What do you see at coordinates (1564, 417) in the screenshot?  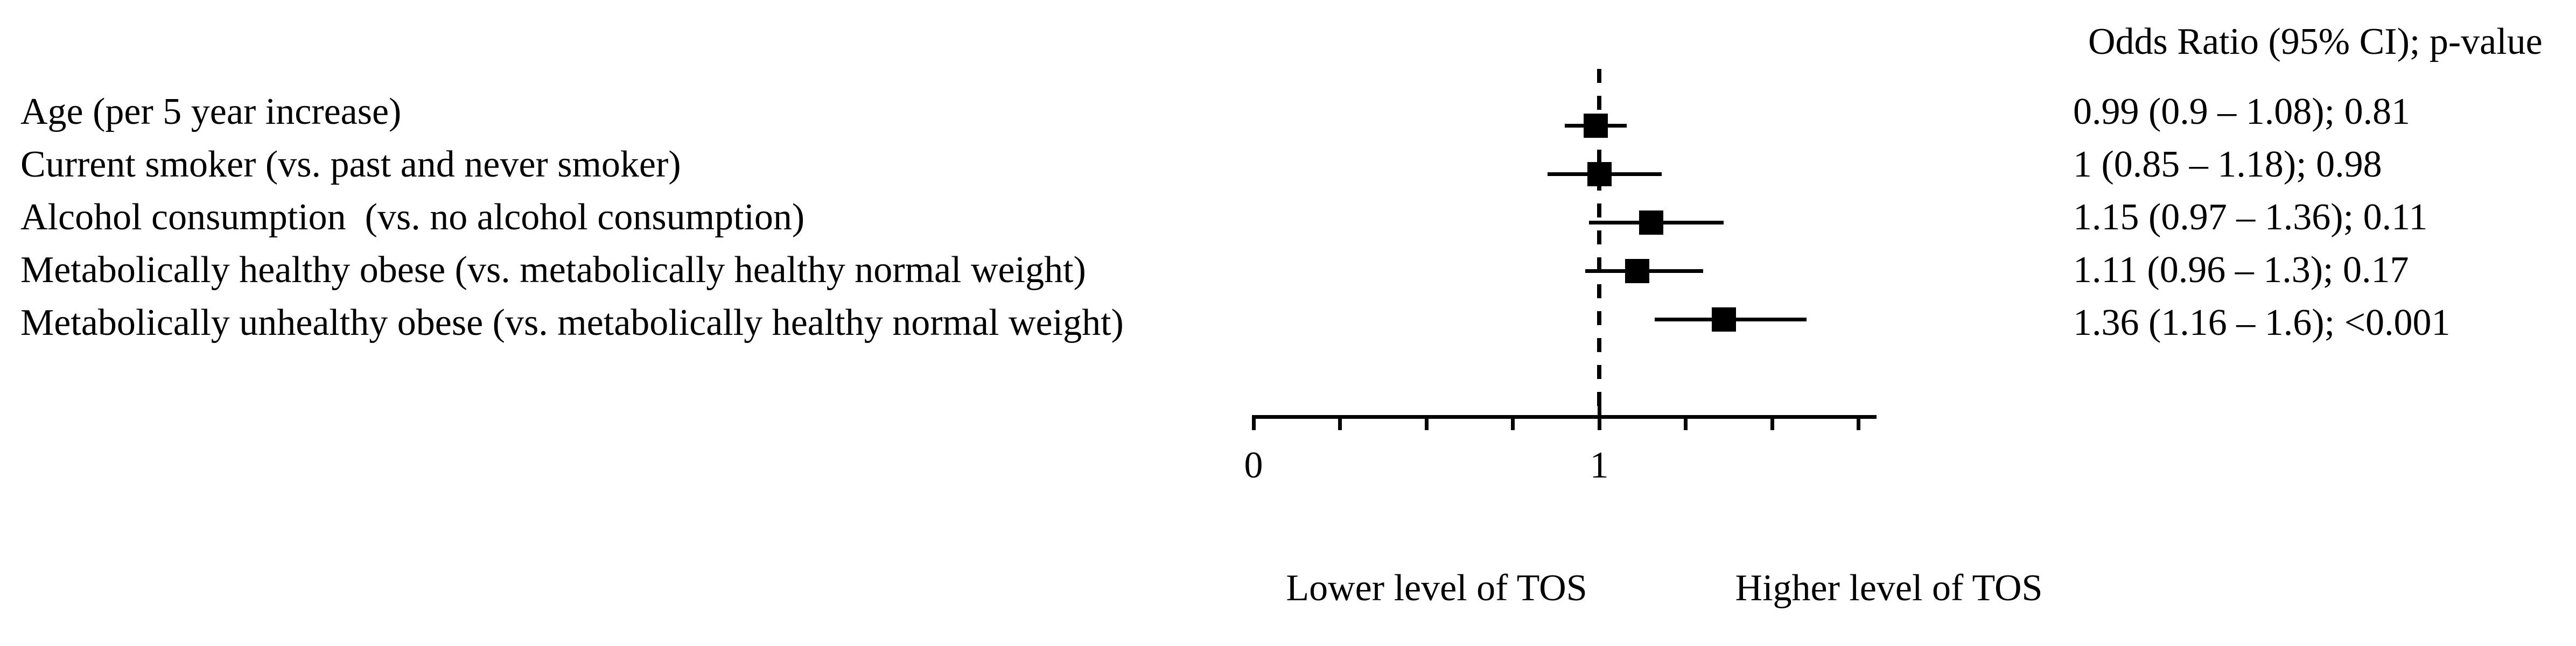 I see `x-axis-line` at bounding box center [1564, 417].